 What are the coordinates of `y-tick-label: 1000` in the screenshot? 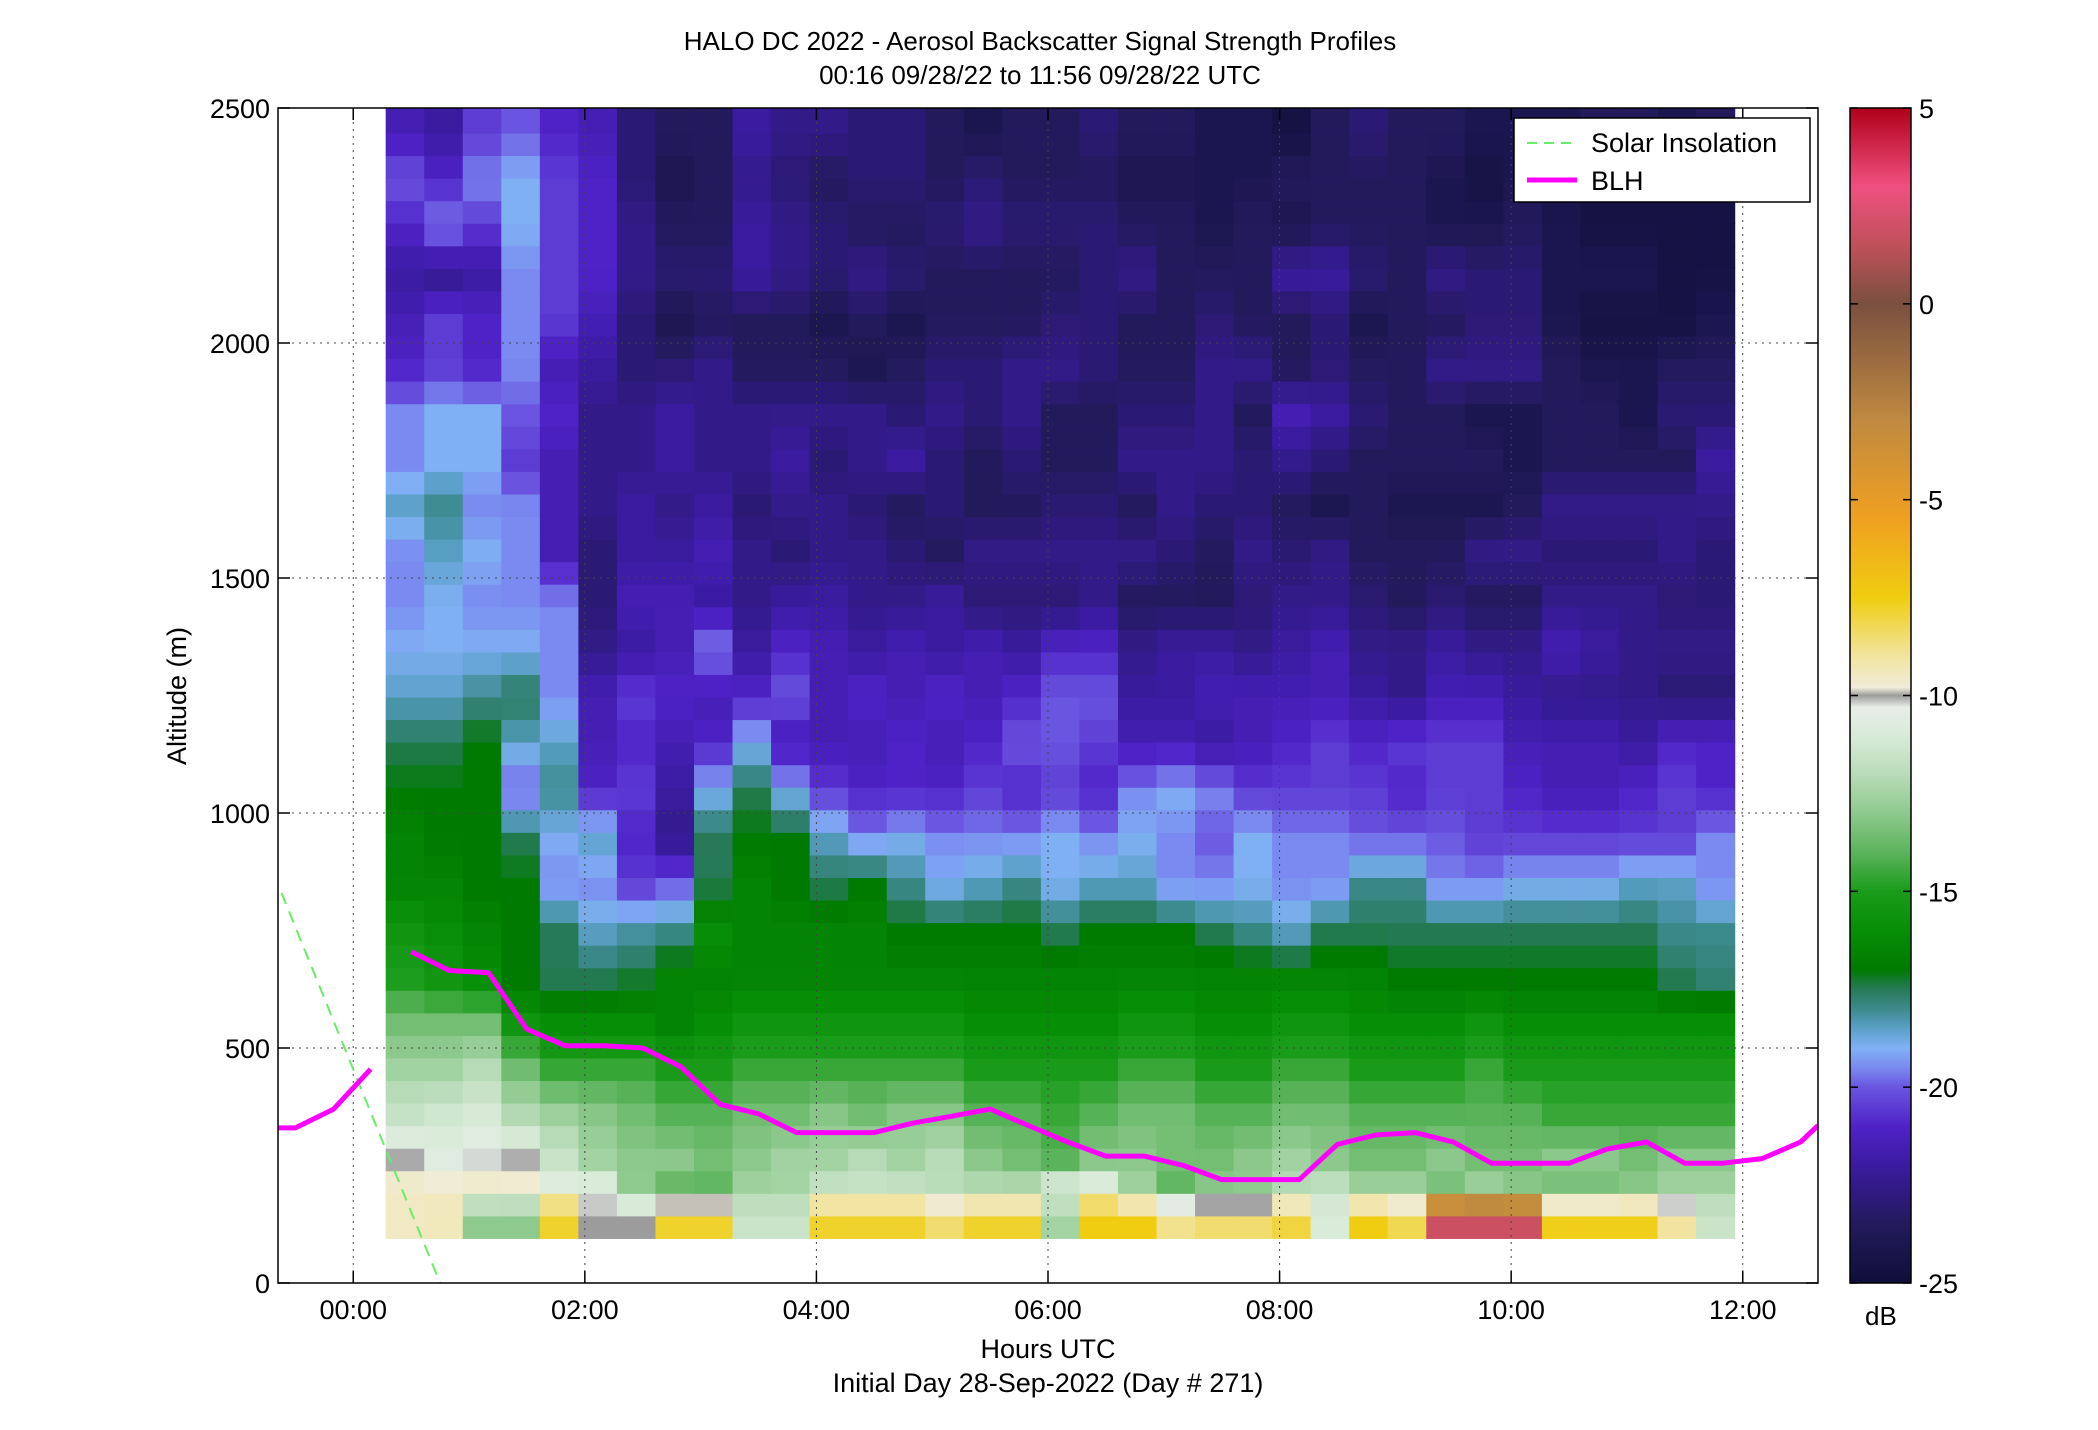 It's located at (240, 814).